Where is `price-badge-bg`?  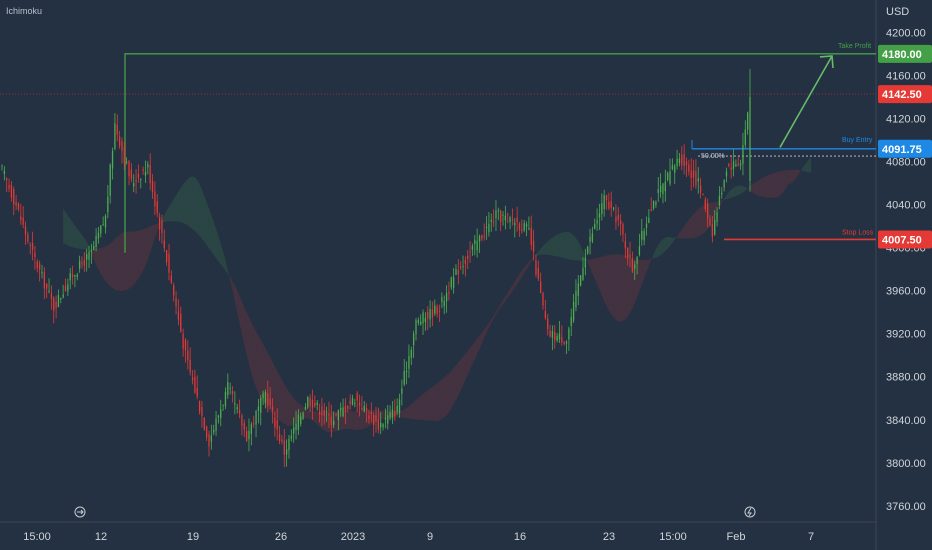
price-badge-bg is located at coordinates (905, 94).